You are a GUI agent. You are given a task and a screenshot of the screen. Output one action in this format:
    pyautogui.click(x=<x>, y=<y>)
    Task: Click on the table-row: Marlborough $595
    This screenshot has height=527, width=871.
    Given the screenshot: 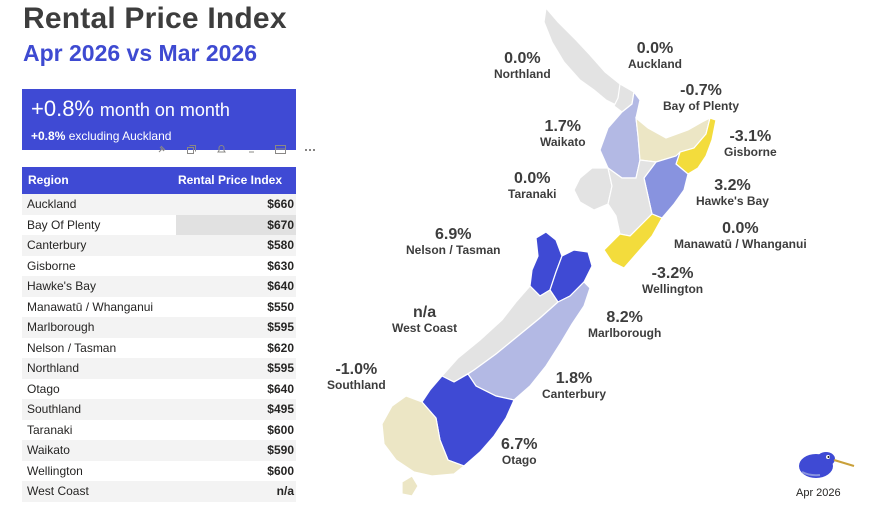 What is the action you would take?
    pyautogui.click(x=159, y=327)
    